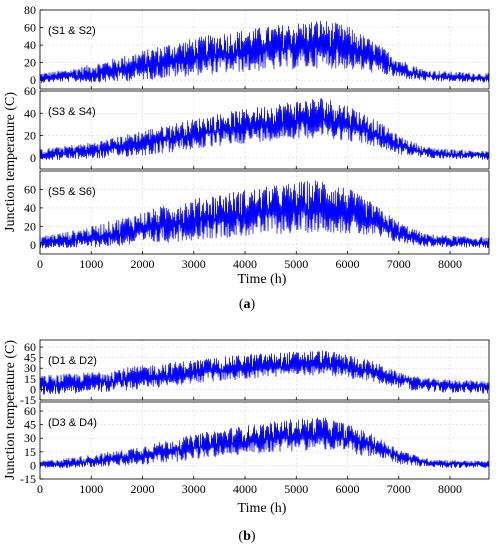 Image resolution: width=496 pixels, height=550 pixels. What do you see at coordinates (72, 361) in the screenshot?
I see `panel-label: (D1 & D2)` at bounding box center [72, 361].